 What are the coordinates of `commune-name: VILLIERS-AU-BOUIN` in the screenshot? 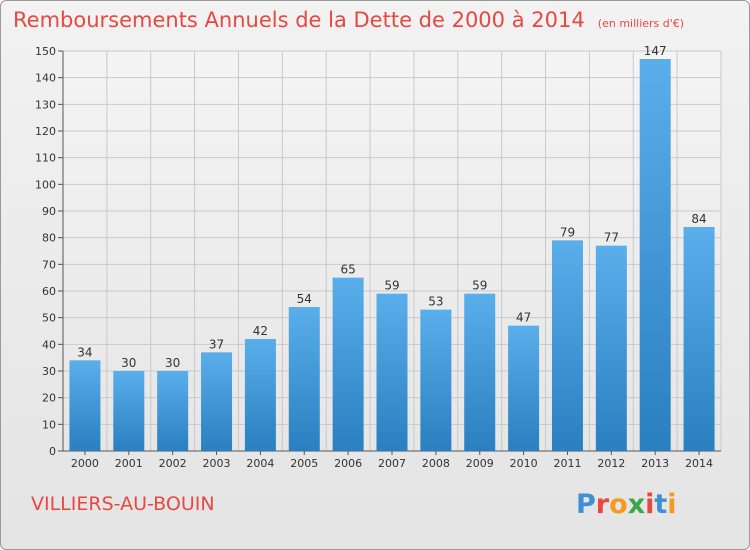 It's located at (123, 504).